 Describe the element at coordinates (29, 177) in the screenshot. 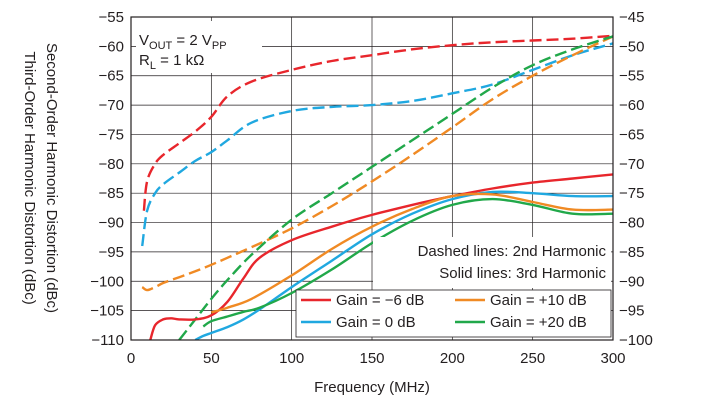

I see `y-axis-title-right: Third-Order Harmonic Distortion (dBc)` at that location.